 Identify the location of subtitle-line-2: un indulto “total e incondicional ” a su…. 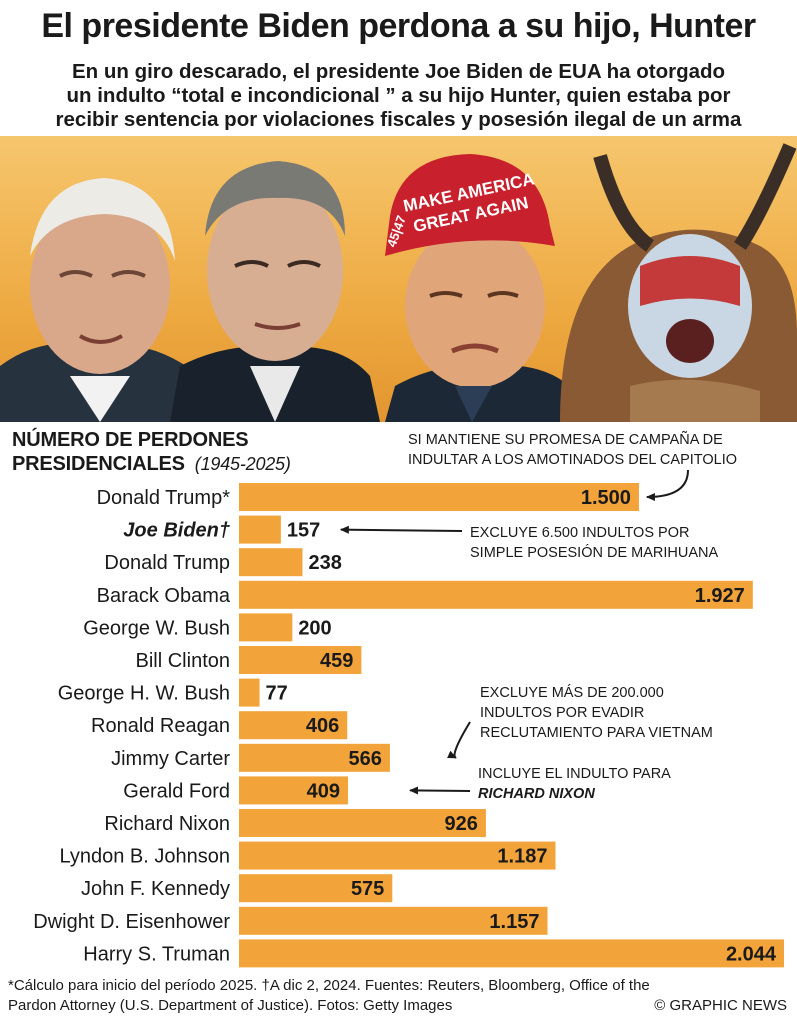
(398, 95).